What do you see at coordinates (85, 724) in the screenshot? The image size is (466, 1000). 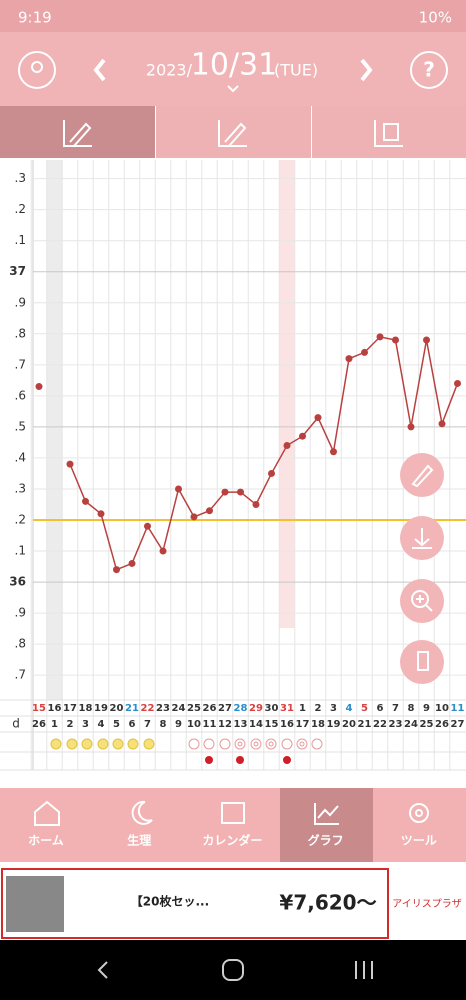 I see `cycle-day: 3` at bounding box center [85, 724].